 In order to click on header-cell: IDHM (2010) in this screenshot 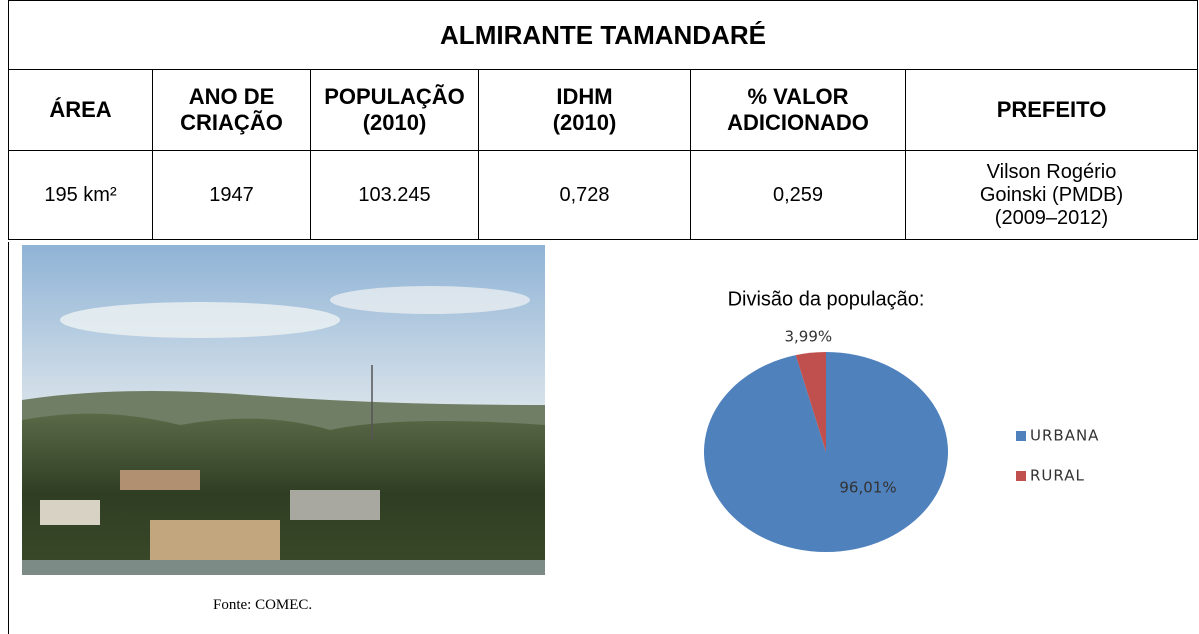, I will do `click(584, 110)`.